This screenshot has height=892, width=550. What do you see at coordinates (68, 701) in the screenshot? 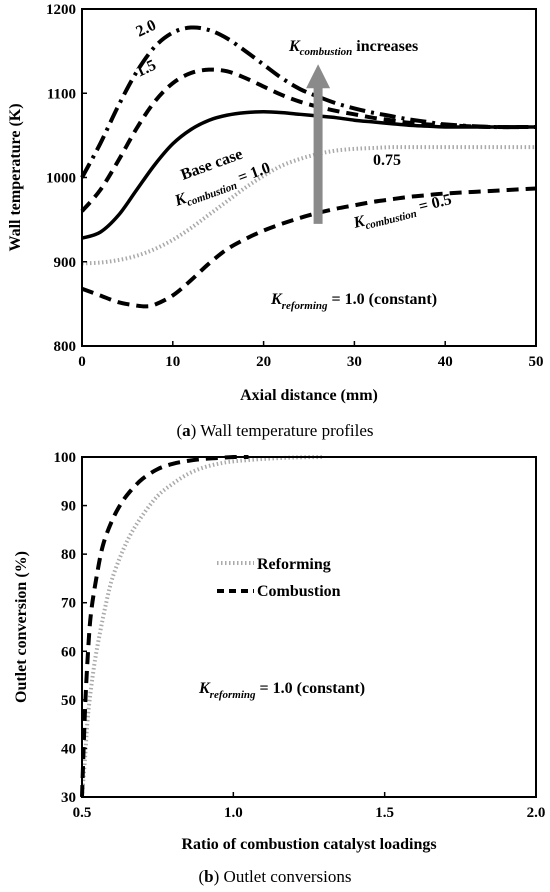
I see `y-tick-label: 50` at bounding box center [68, 701].